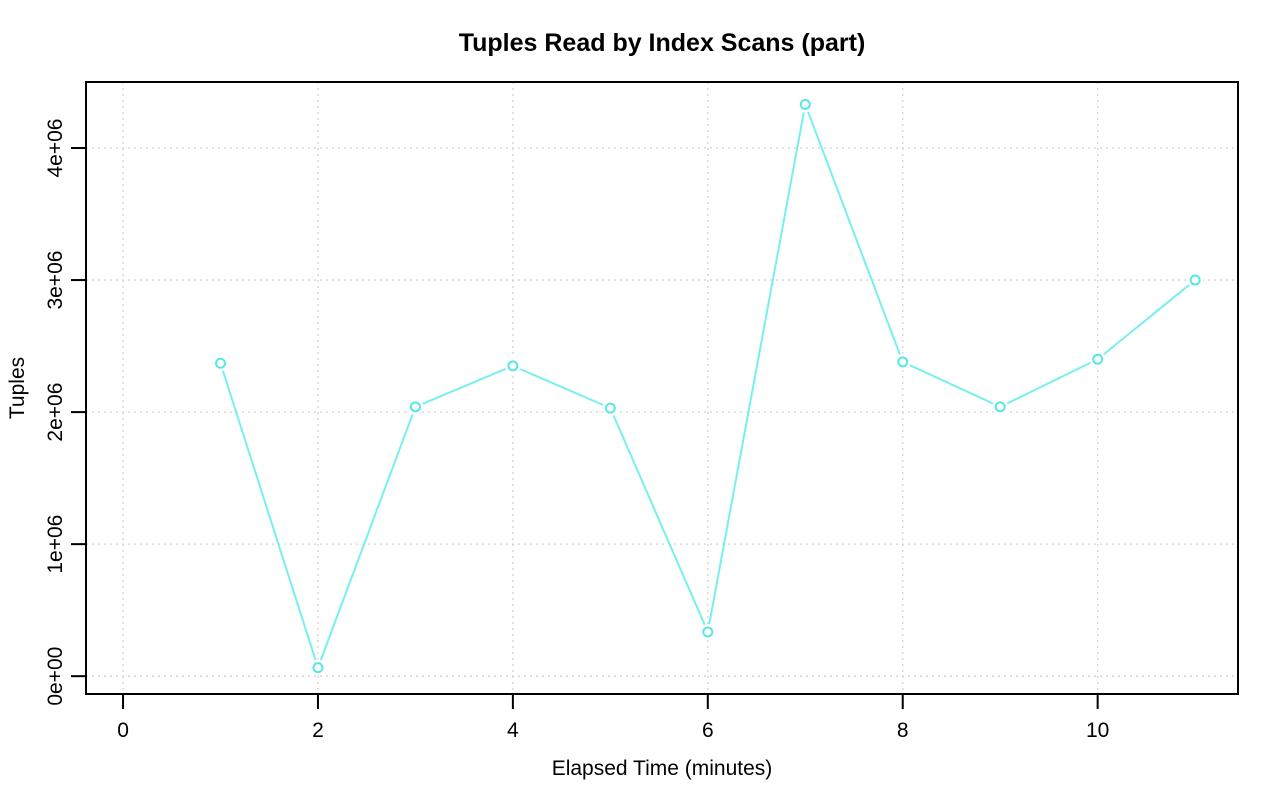  I want to click on y-axis-label: Tuples, so click(17, 388).